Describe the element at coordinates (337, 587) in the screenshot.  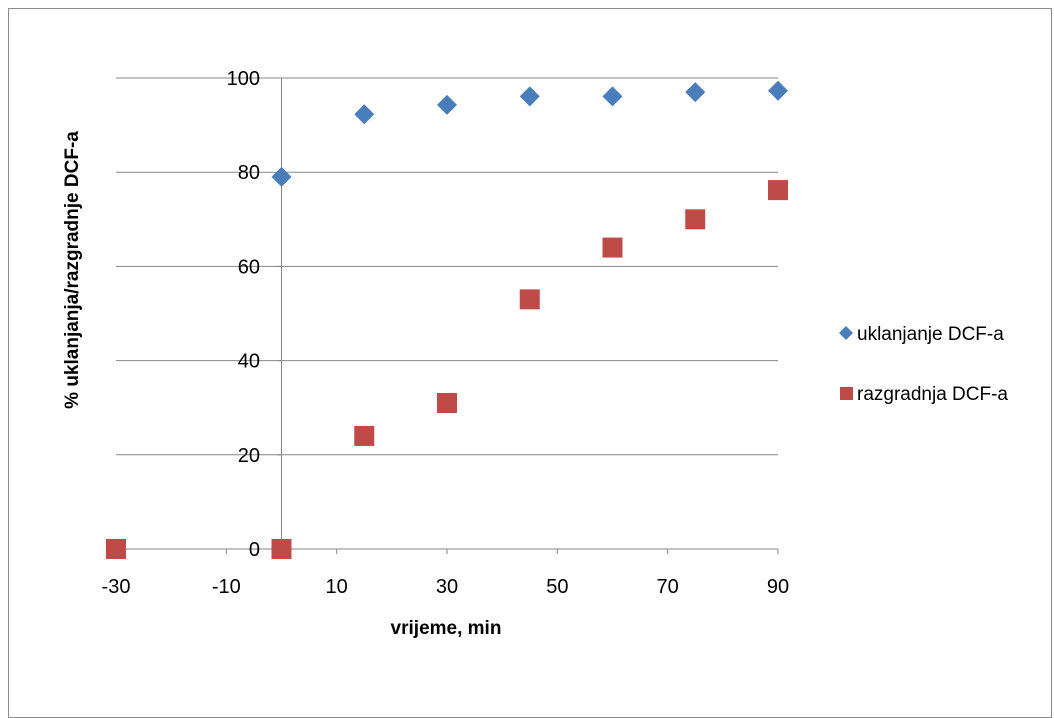
I see `x-tick-label: 10` at that location.